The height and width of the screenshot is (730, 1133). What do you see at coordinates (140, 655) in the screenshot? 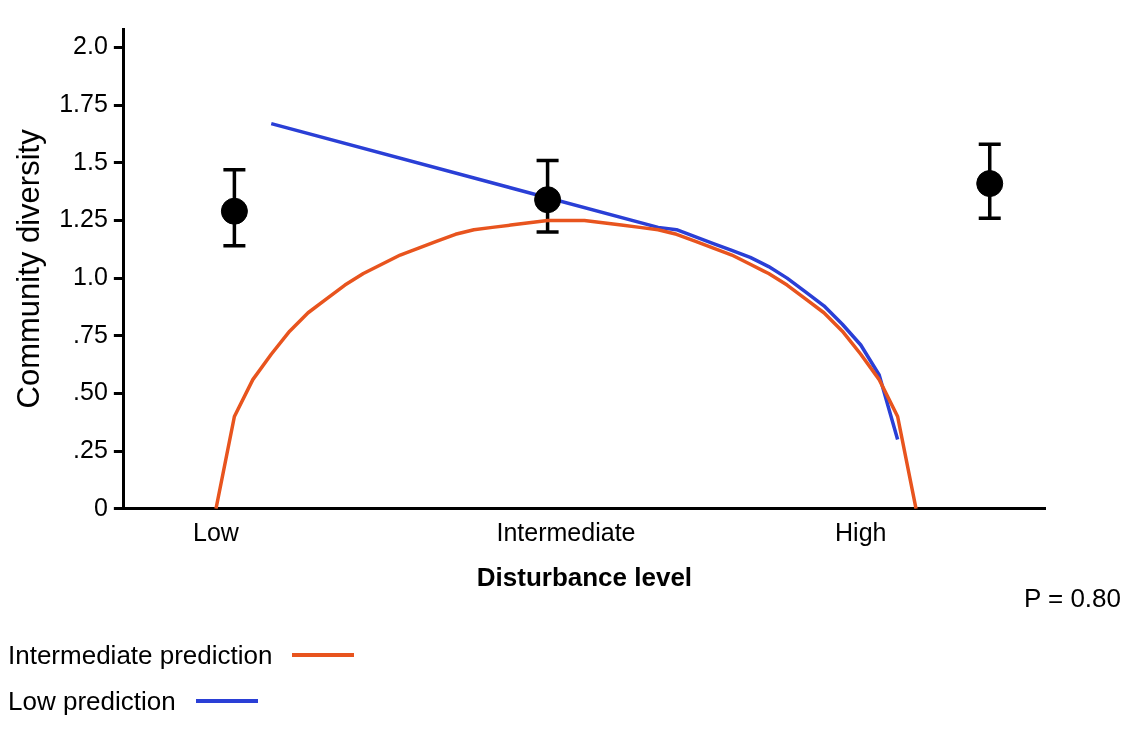
I see `legend-label: Intermediate prediction` at bounding box center [140, 655].